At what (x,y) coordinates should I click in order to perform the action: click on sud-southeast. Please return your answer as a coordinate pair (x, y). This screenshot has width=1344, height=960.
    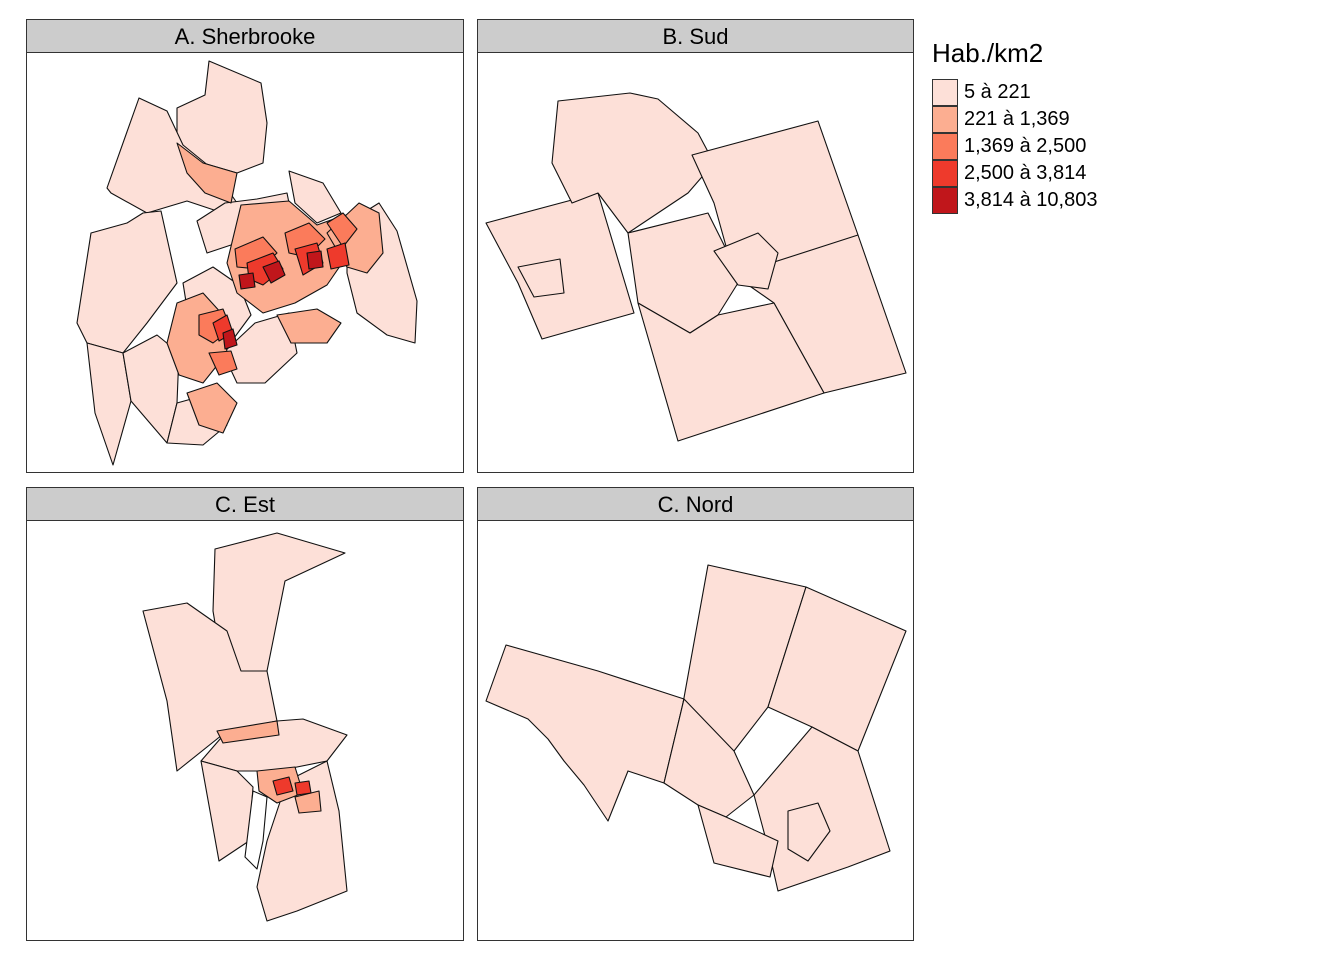
    Looking at the image, I should click on (820, 314).